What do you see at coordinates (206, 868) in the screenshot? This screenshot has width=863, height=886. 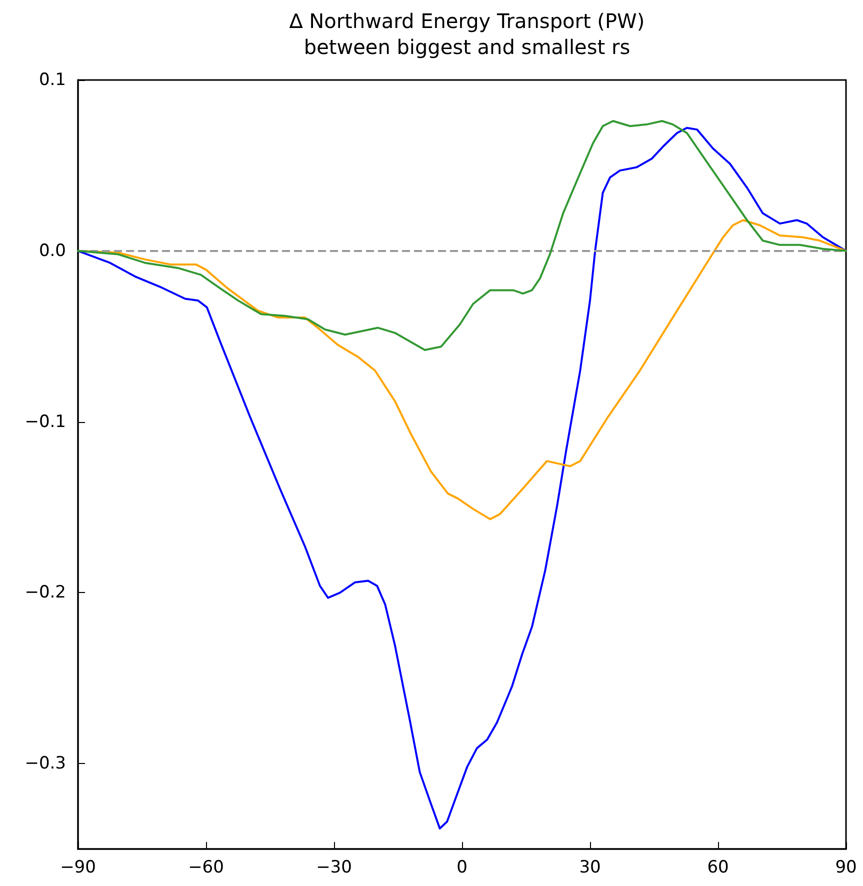 I see `x-tick-label: −60` at bounding box center [206, 868].